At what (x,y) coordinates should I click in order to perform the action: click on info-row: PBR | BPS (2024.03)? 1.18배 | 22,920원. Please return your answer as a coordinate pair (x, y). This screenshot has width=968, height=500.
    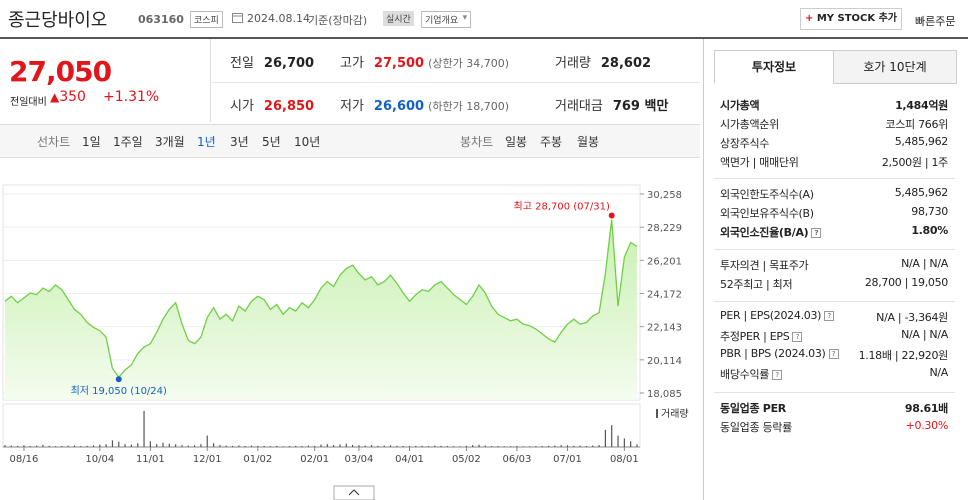
    Looking at the image, I should click on (834, 354).